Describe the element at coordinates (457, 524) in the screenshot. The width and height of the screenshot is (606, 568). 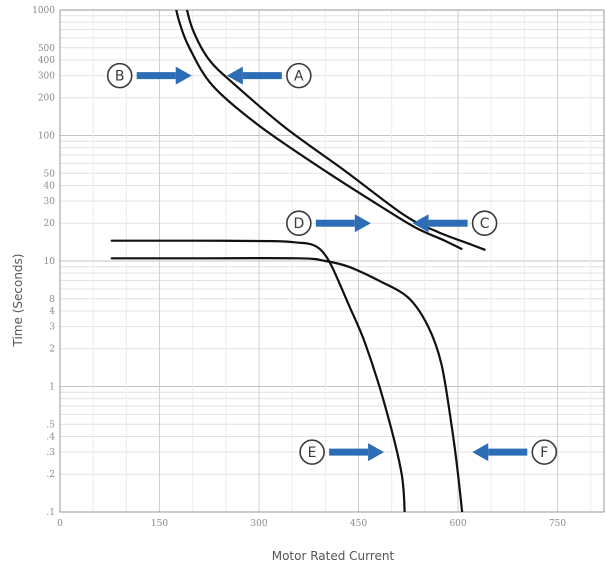
I see `x-tick-label: 600` at that location.